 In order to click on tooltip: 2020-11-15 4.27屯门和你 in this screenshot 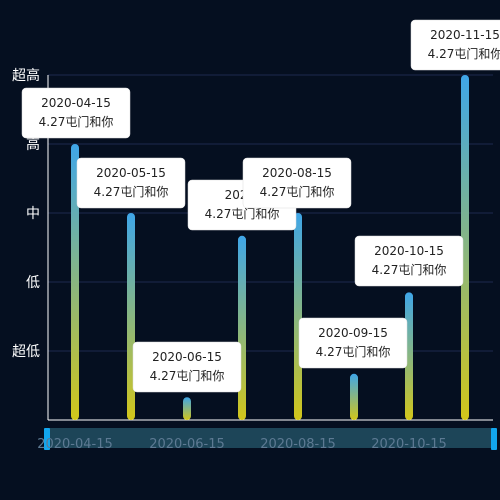, I will do `click(455, 45)`.